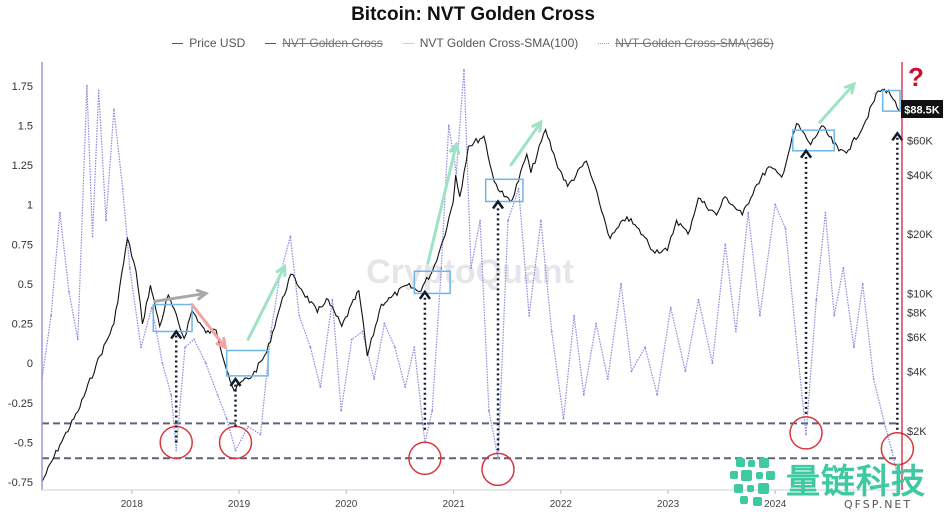  I want to click on brand-logo: 量链科技 QFSP.NET, so click(836, 483).